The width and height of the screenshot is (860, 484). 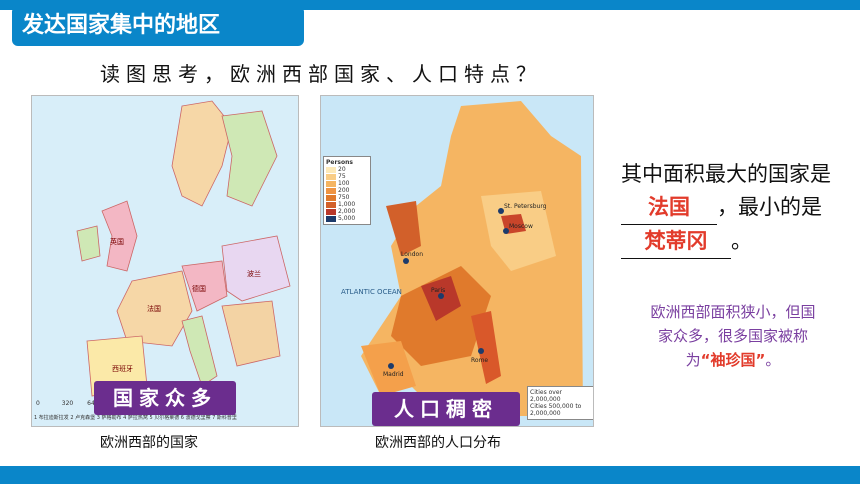 I want to click on note-text: 欧洲西部面积狭小，但国家众多，很多国家被称为, so click(x=733, y=336).